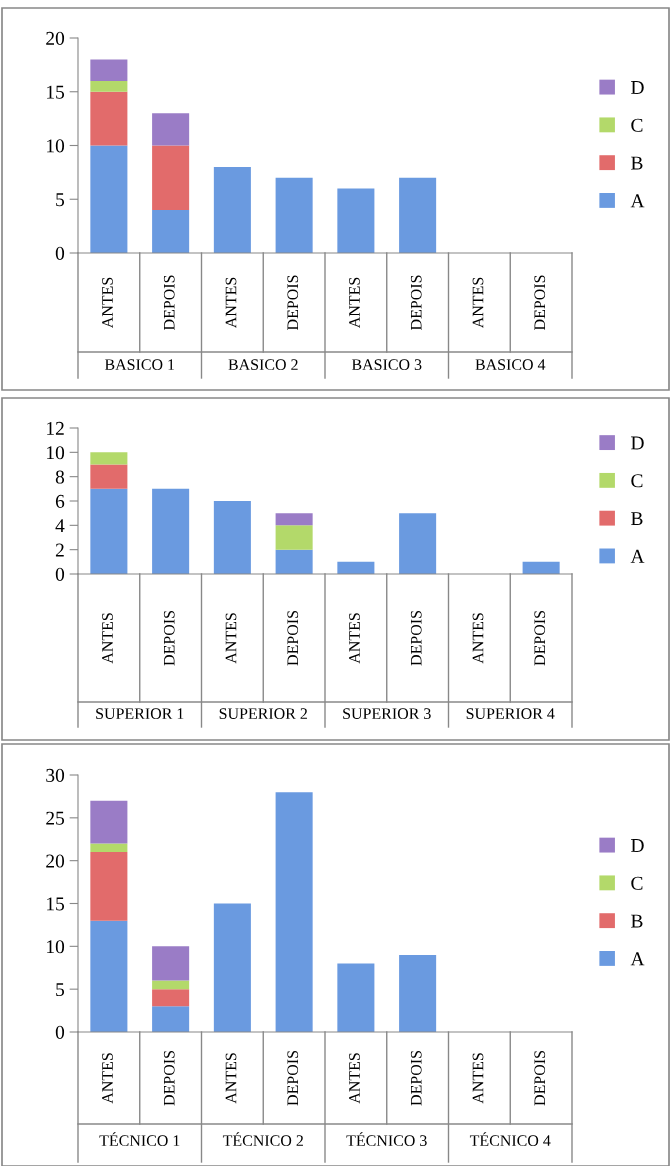 The height and width of the screenshot is (1166, 671). Describe the element at coordinates (60, 526) in the screenshot. I see `y-tick-label: 4` at that location.